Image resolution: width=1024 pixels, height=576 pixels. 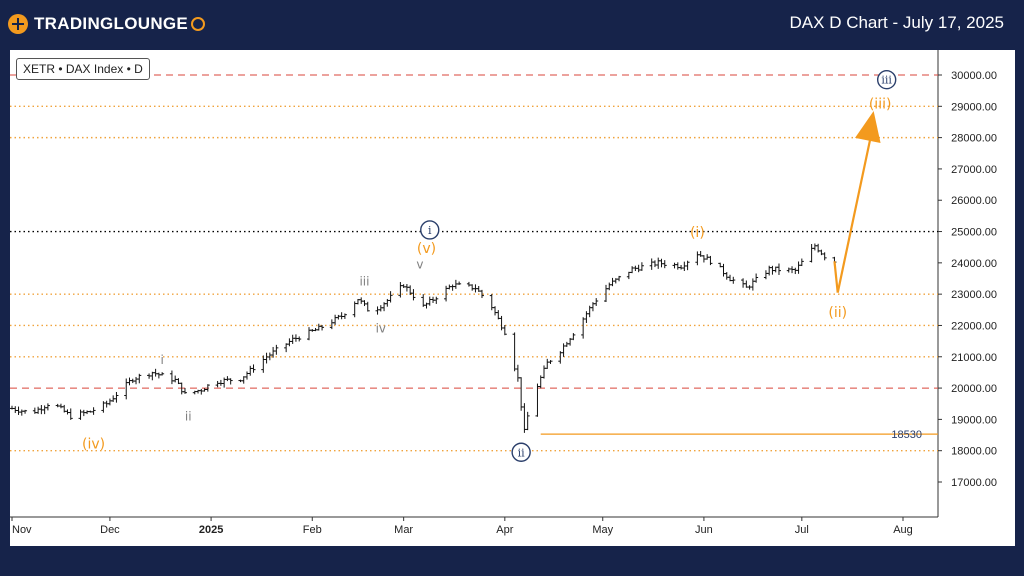 What do you see at coordinates (837, 313) in the screenshot?
I see `wave-label: (ii)` at bounding box center [837, 313].